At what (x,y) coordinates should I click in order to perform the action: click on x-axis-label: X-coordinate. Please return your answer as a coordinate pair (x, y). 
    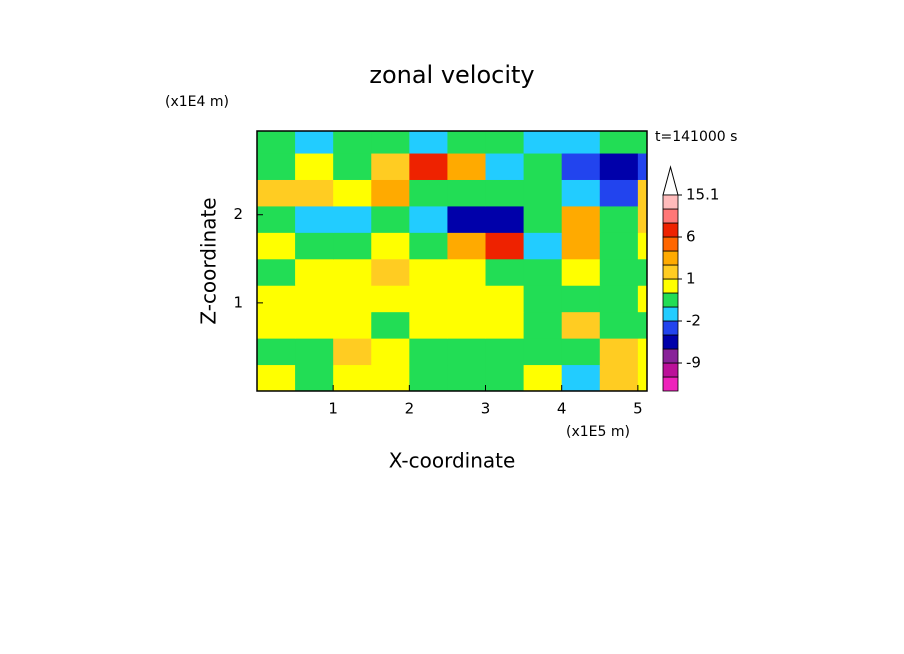
    Looking at the image, I should click on (452, 461).